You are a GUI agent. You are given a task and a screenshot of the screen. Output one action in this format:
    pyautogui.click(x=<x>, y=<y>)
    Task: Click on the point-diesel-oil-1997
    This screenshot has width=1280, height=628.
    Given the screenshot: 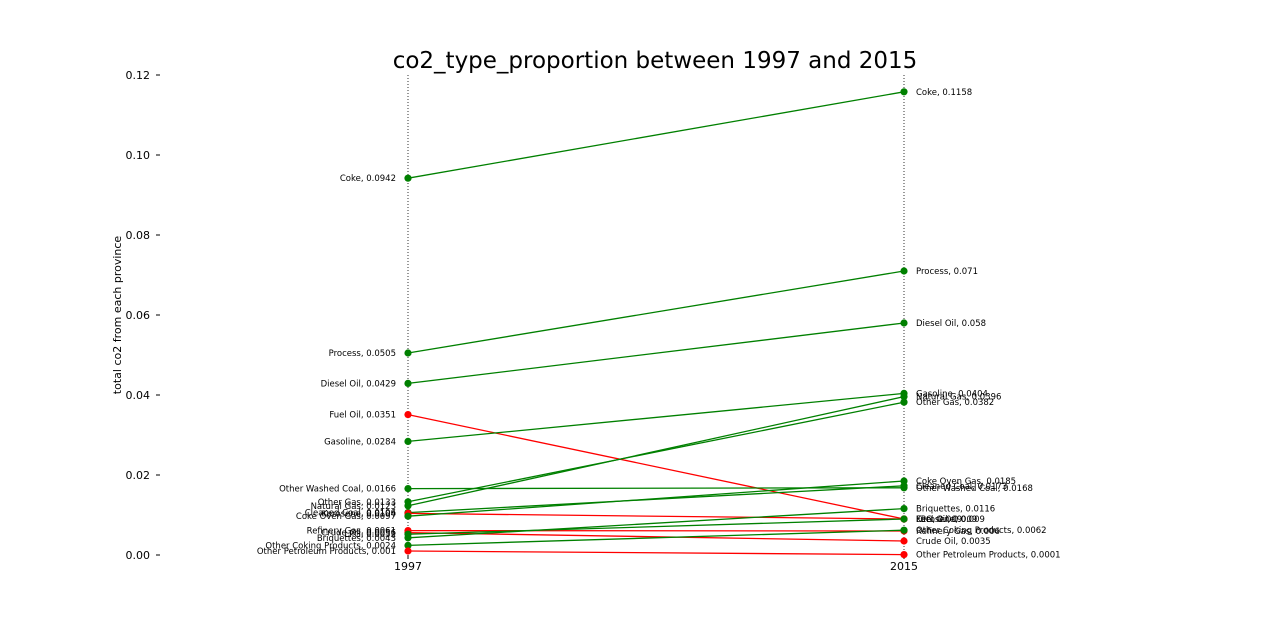 What is the action you would take?
    pyautogui.click(x=407, y=383)
    